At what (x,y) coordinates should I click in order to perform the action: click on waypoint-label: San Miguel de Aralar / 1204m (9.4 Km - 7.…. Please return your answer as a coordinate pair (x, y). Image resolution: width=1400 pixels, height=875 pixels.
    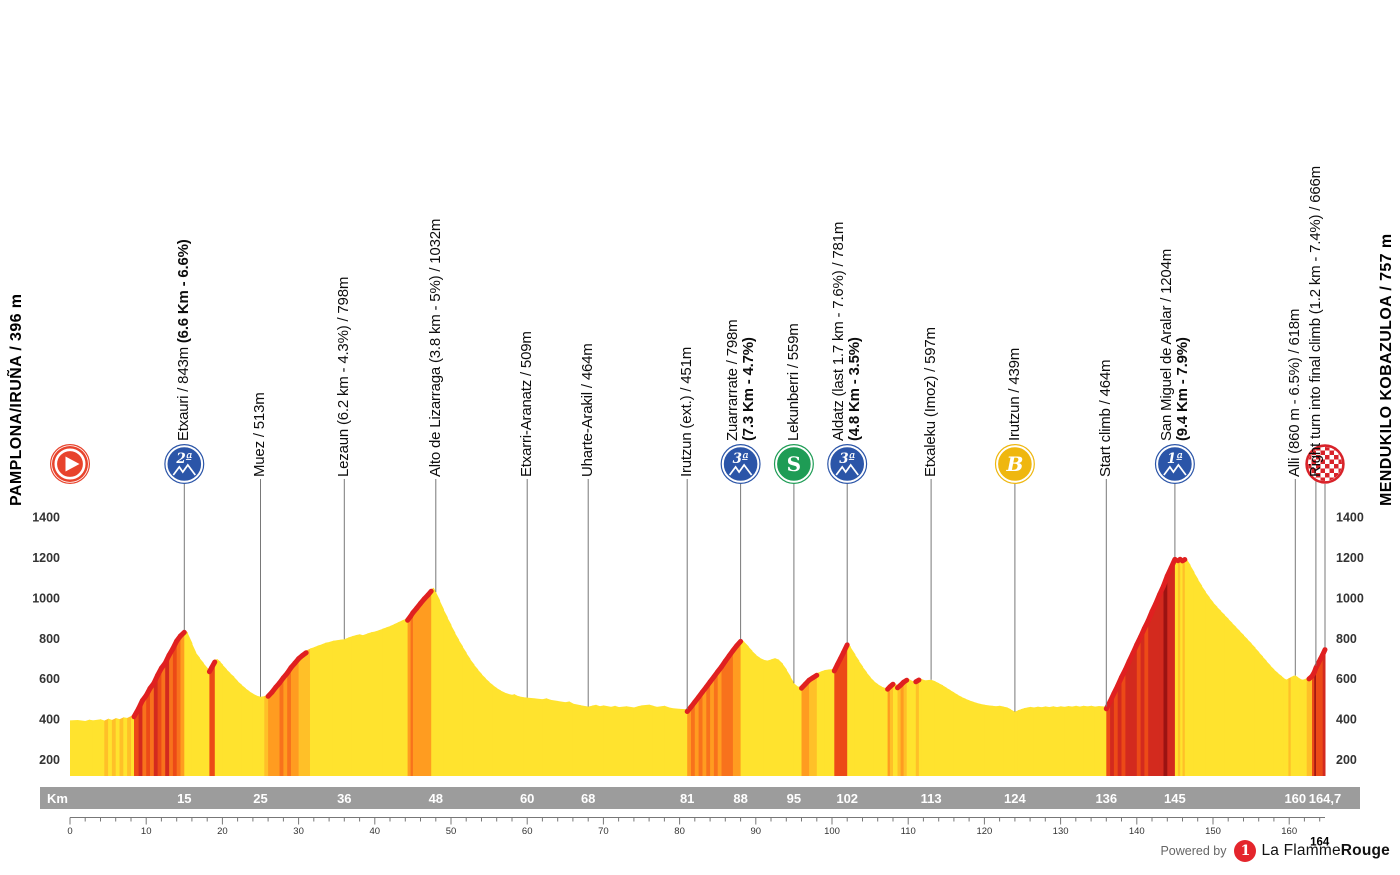
    Looking at the image, I should click on (1174, 344).